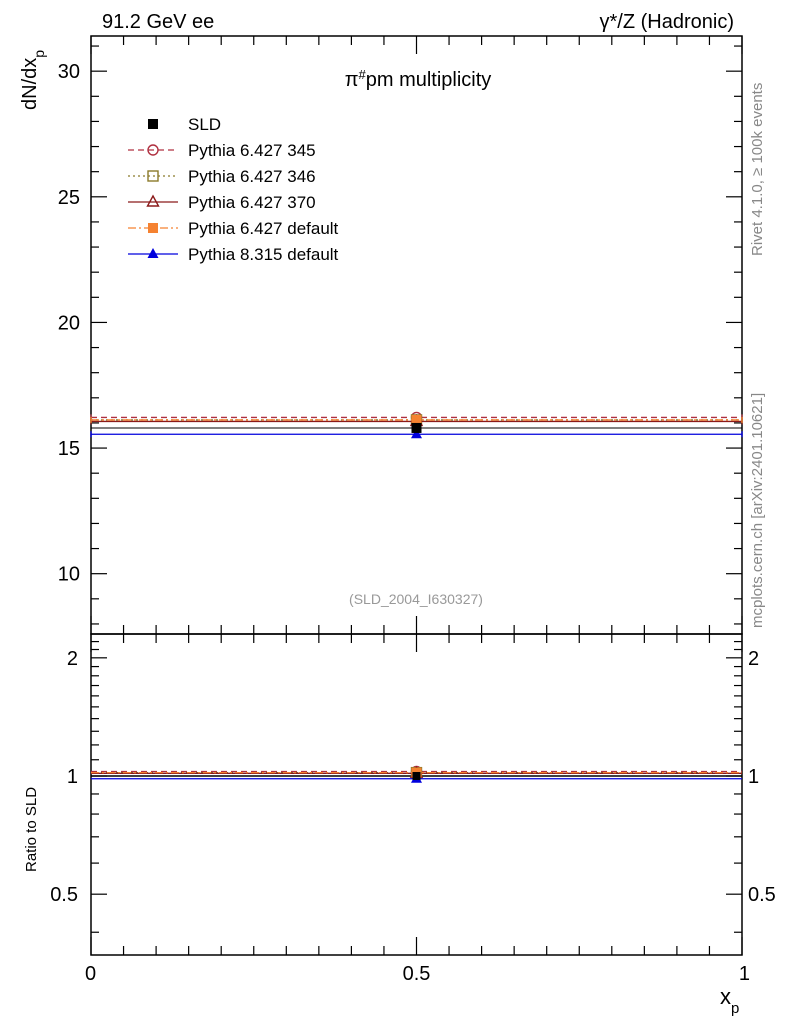 This screenshot has height=1024, width=786. I want to click on ratio-tick-label-right: 0.5, so click(762, 895).